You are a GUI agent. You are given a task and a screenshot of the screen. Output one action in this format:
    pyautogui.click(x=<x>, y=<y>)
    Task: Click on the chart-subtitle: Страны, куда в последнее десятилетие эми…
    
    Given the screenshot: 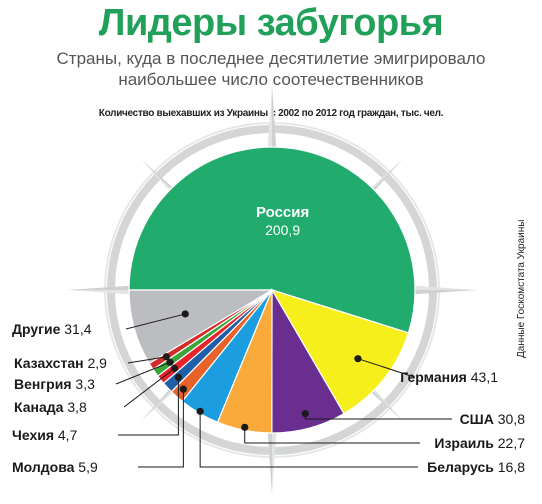 What is the action you would take?
    pyautogui.click(x=271, y=69)
    